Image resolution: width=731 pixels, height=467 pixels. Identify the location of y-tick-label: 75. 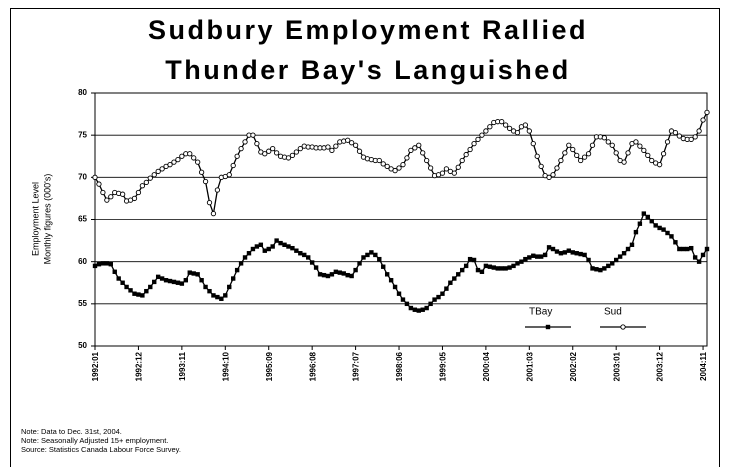
(82, 134).